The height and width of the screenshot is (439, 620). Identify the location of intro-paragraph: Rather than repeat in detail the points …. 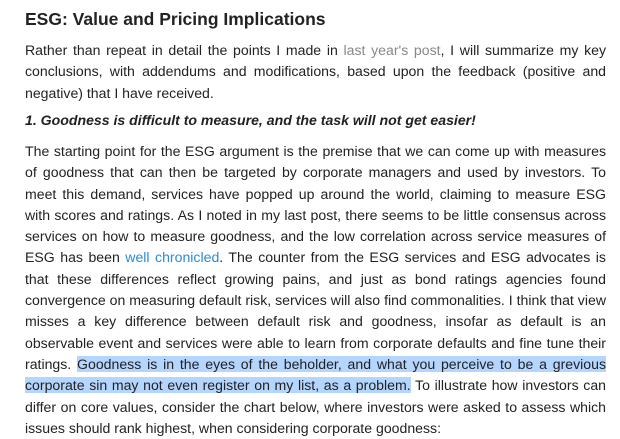
(315, 72).